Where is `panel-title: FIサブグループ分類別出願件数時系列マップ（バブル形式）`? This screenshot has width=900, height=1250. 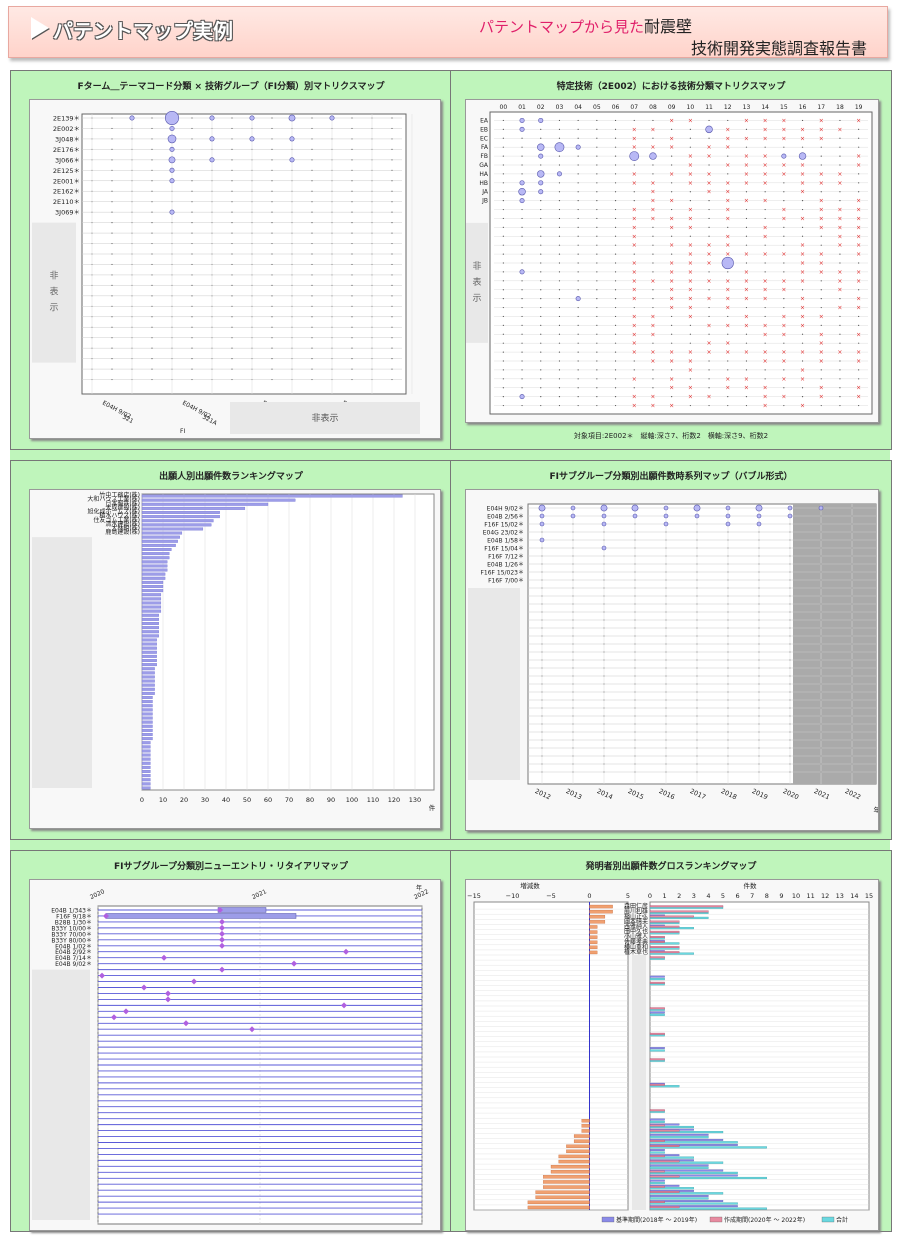
panel-title: FIサブグループ分類別出願件数時系列マップ（バブル形式） is located at coordinates (671, 477).